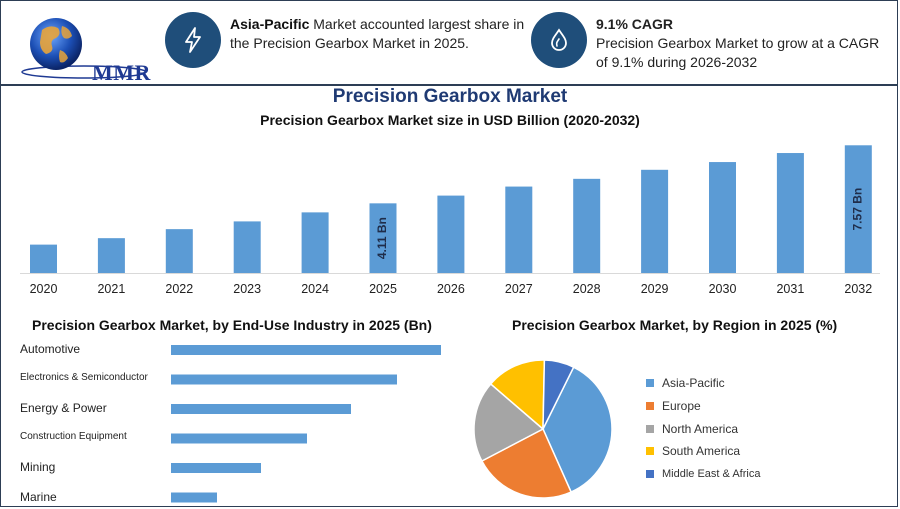 Image resolution: width=900 pixels, height=509 pixels. I want to click on legend-item: Middle East & Africa, so click(703, 474).